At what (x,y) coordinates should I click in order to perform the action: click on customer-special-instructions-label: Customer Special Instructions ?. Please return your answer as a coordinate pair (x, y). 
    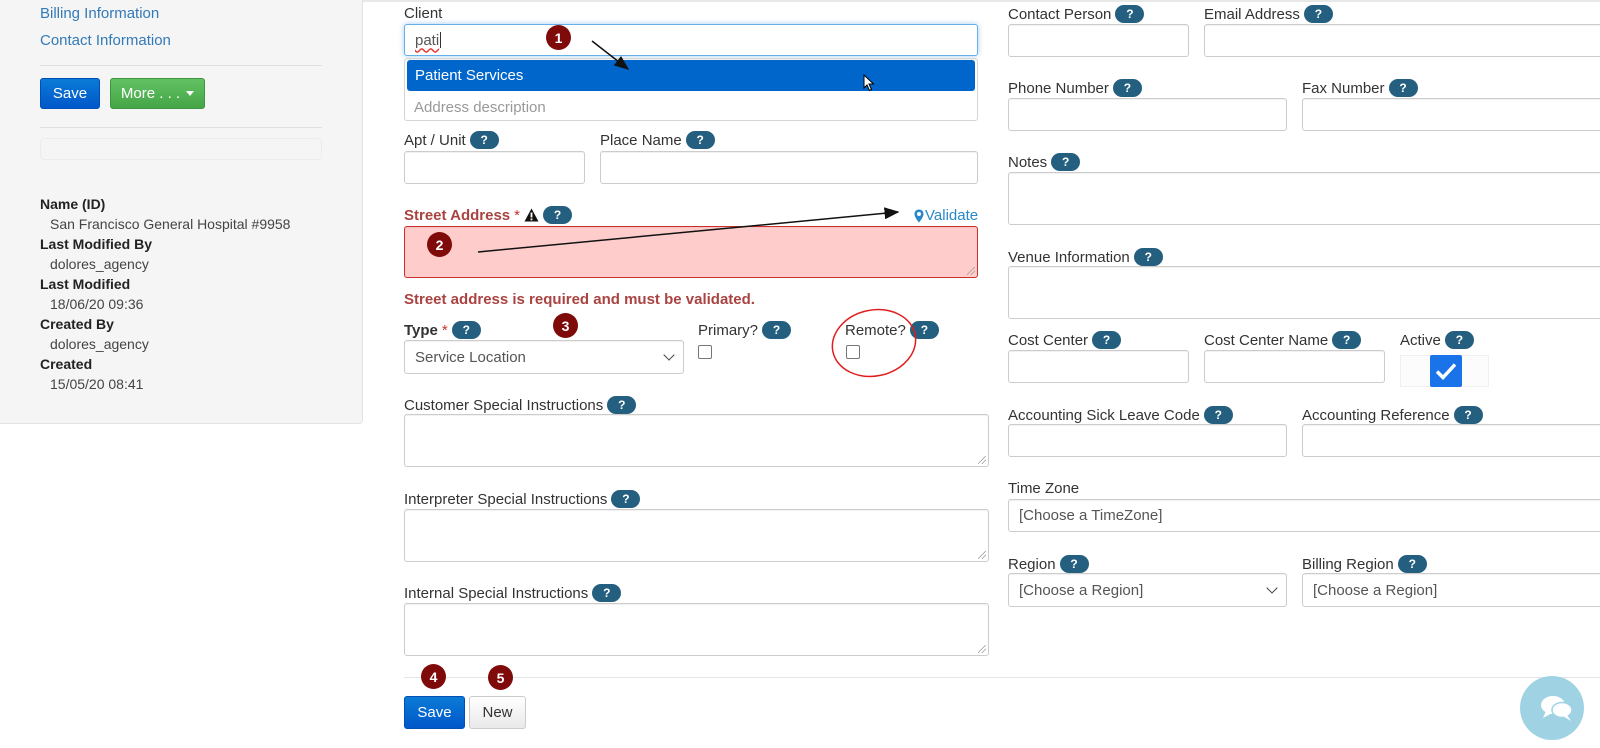
    Looking at the image, I should click on (520, 405).